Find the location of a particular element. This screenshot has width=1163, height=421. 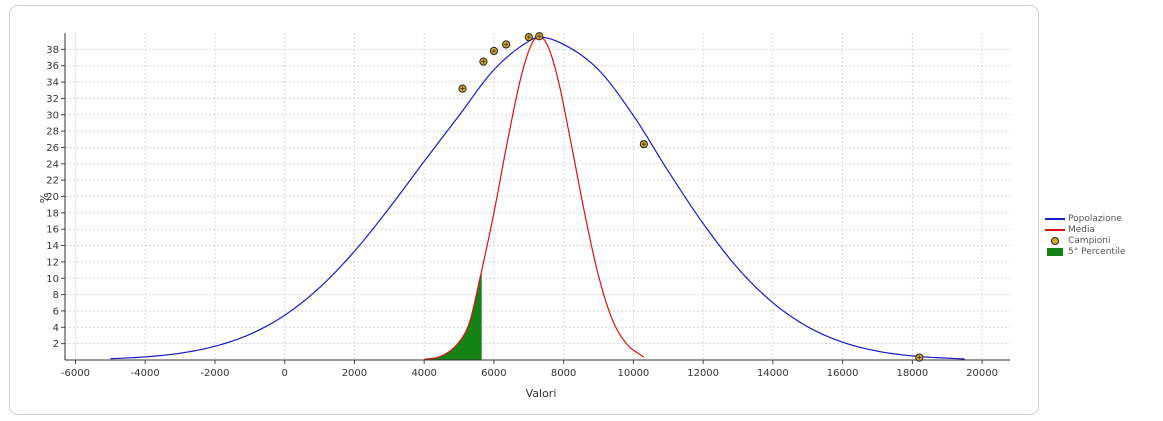

x-tick-label: 12000 is located at coordinates (703, 373).